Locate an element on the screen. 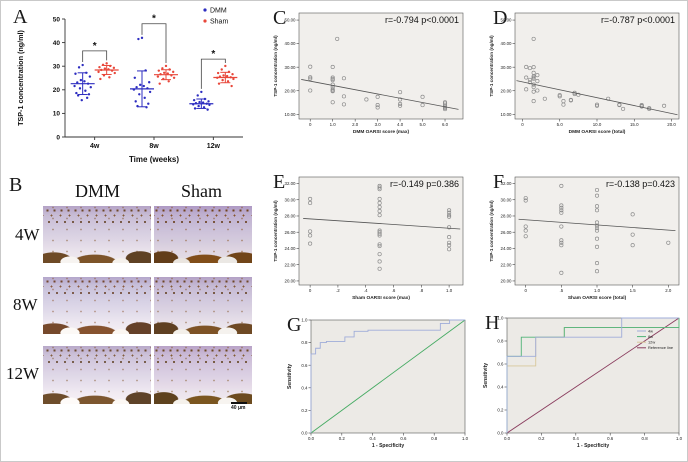 The image size is (688, 462). svg-text: .6 is located at coordinates (394, 290).